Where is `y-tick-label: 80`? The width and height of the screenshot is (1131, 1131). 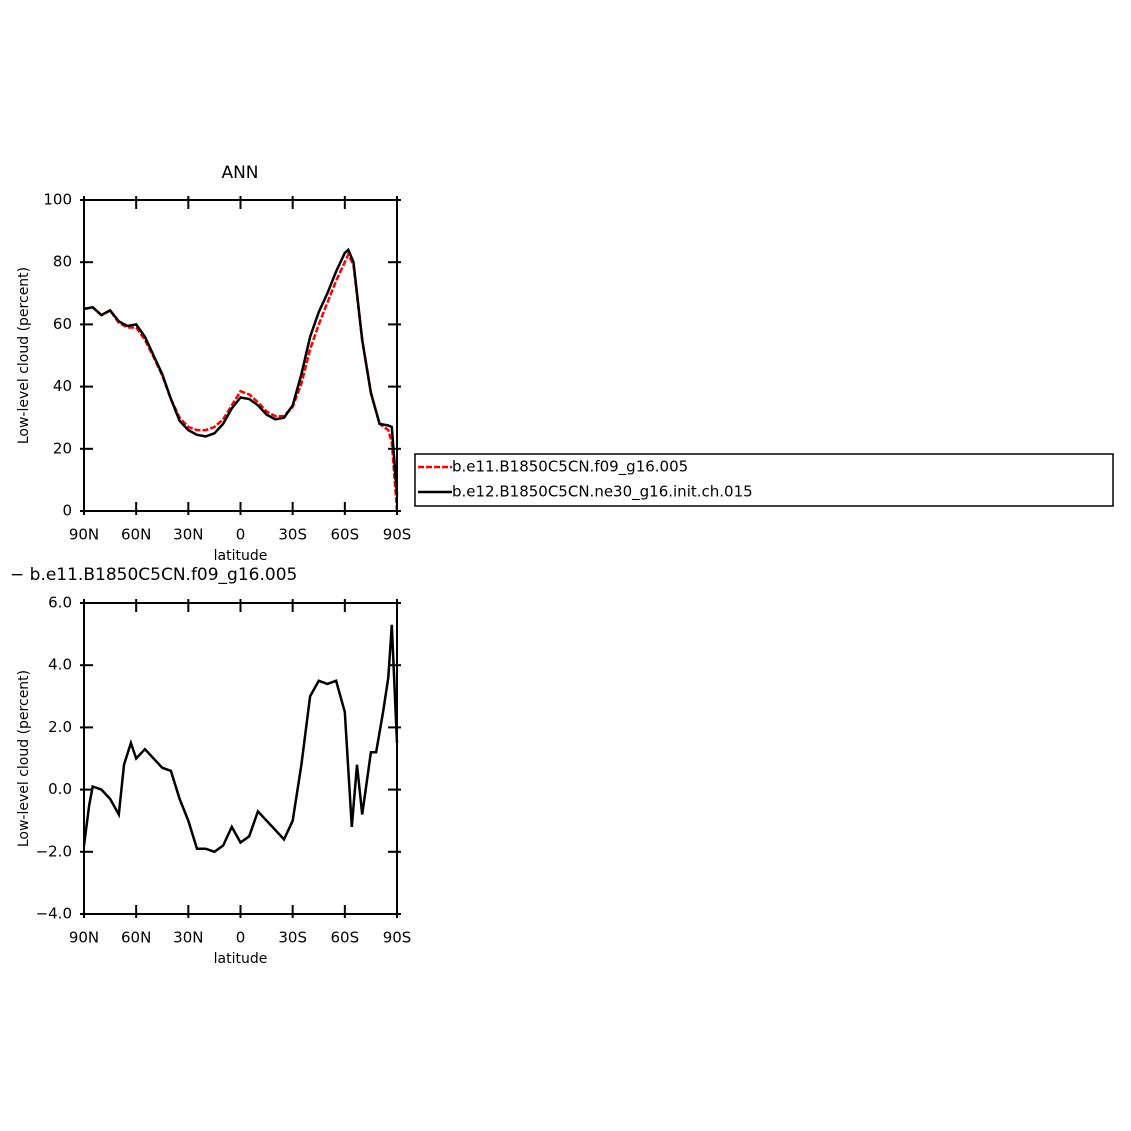 y-tick-label: 80 is located at coordinates (62, 262).